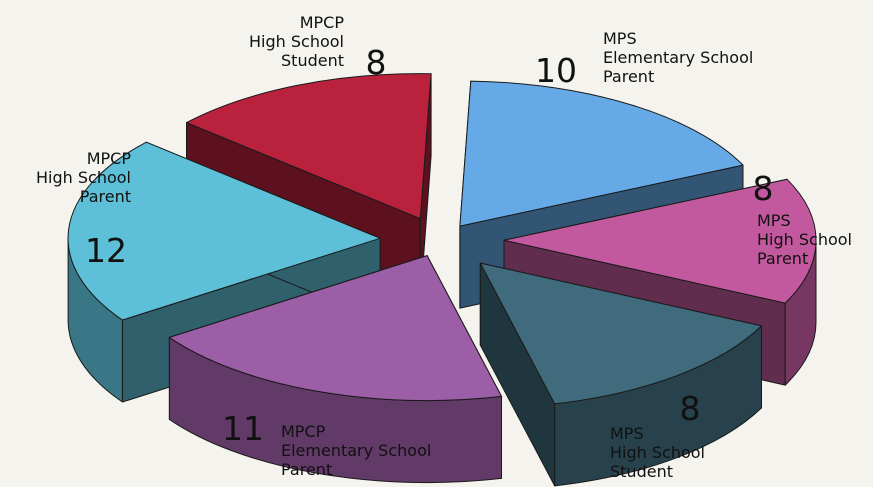 The height and width of the screenshot is (487, 873). Describe the element at coordinates (243, 428) in the screenshot. I see `slice-value: 11` at that location.